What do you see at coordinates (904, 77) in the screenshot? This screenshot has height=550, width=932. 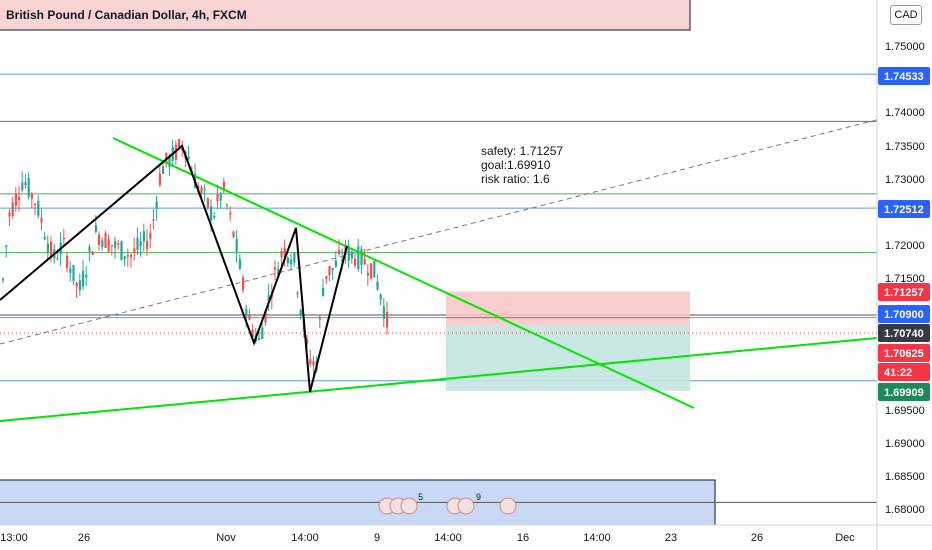 I see `price-tag-label-0: 1.74533` at bounding box center [904, 77].